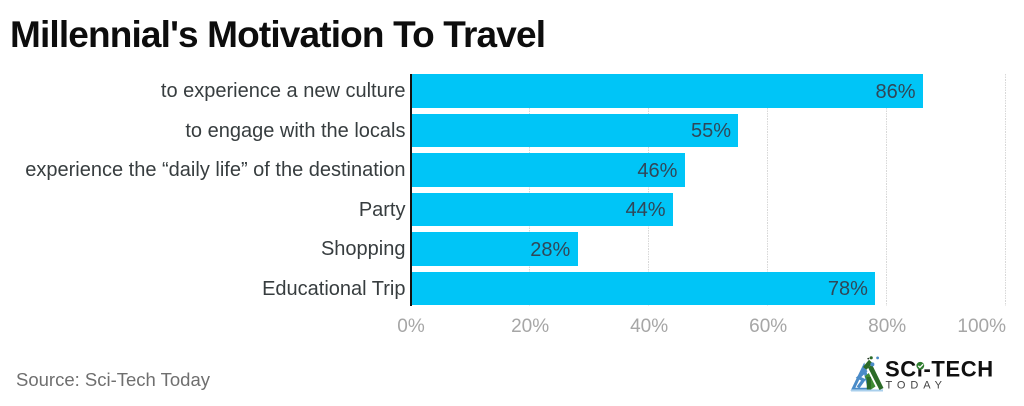 The width and height of the screenshot is (1024, 406). Describe the element at coordinates (916, 385) in the screenshot. I see `svg-text: TODAY` at that location.